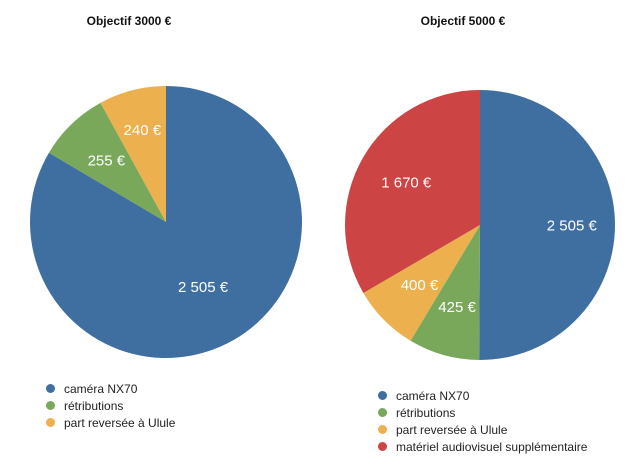 The height and width of the screenshot is (469, 640). I want to click on slice-value-label: 1 670 €, so click(406, 183).